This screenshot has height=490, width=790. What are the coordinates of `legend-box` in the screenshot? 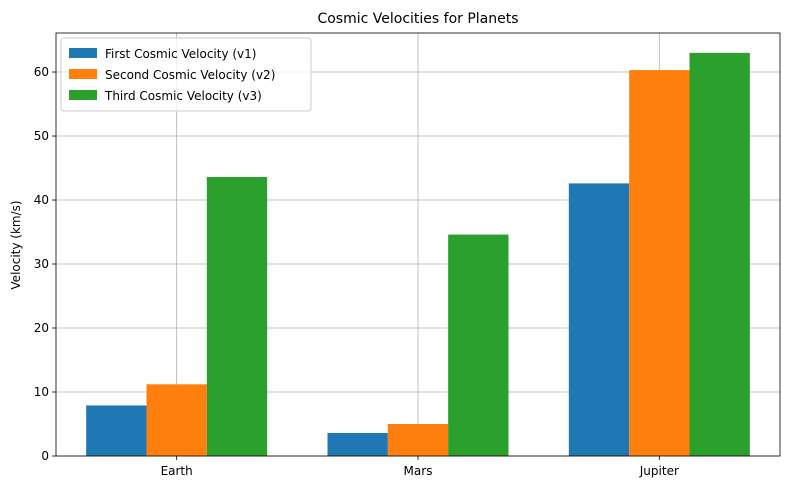 It's located at (186, 74).